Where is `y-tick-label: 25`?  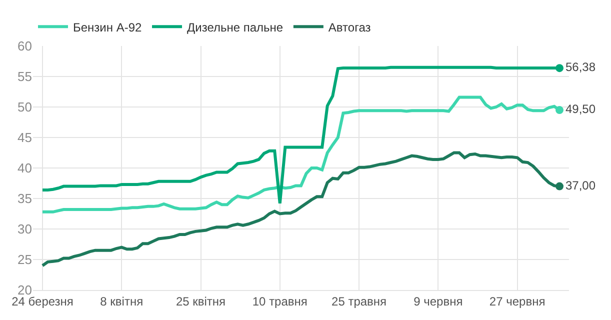
y-tick-label: 25 is located at coordinates (25, 260).